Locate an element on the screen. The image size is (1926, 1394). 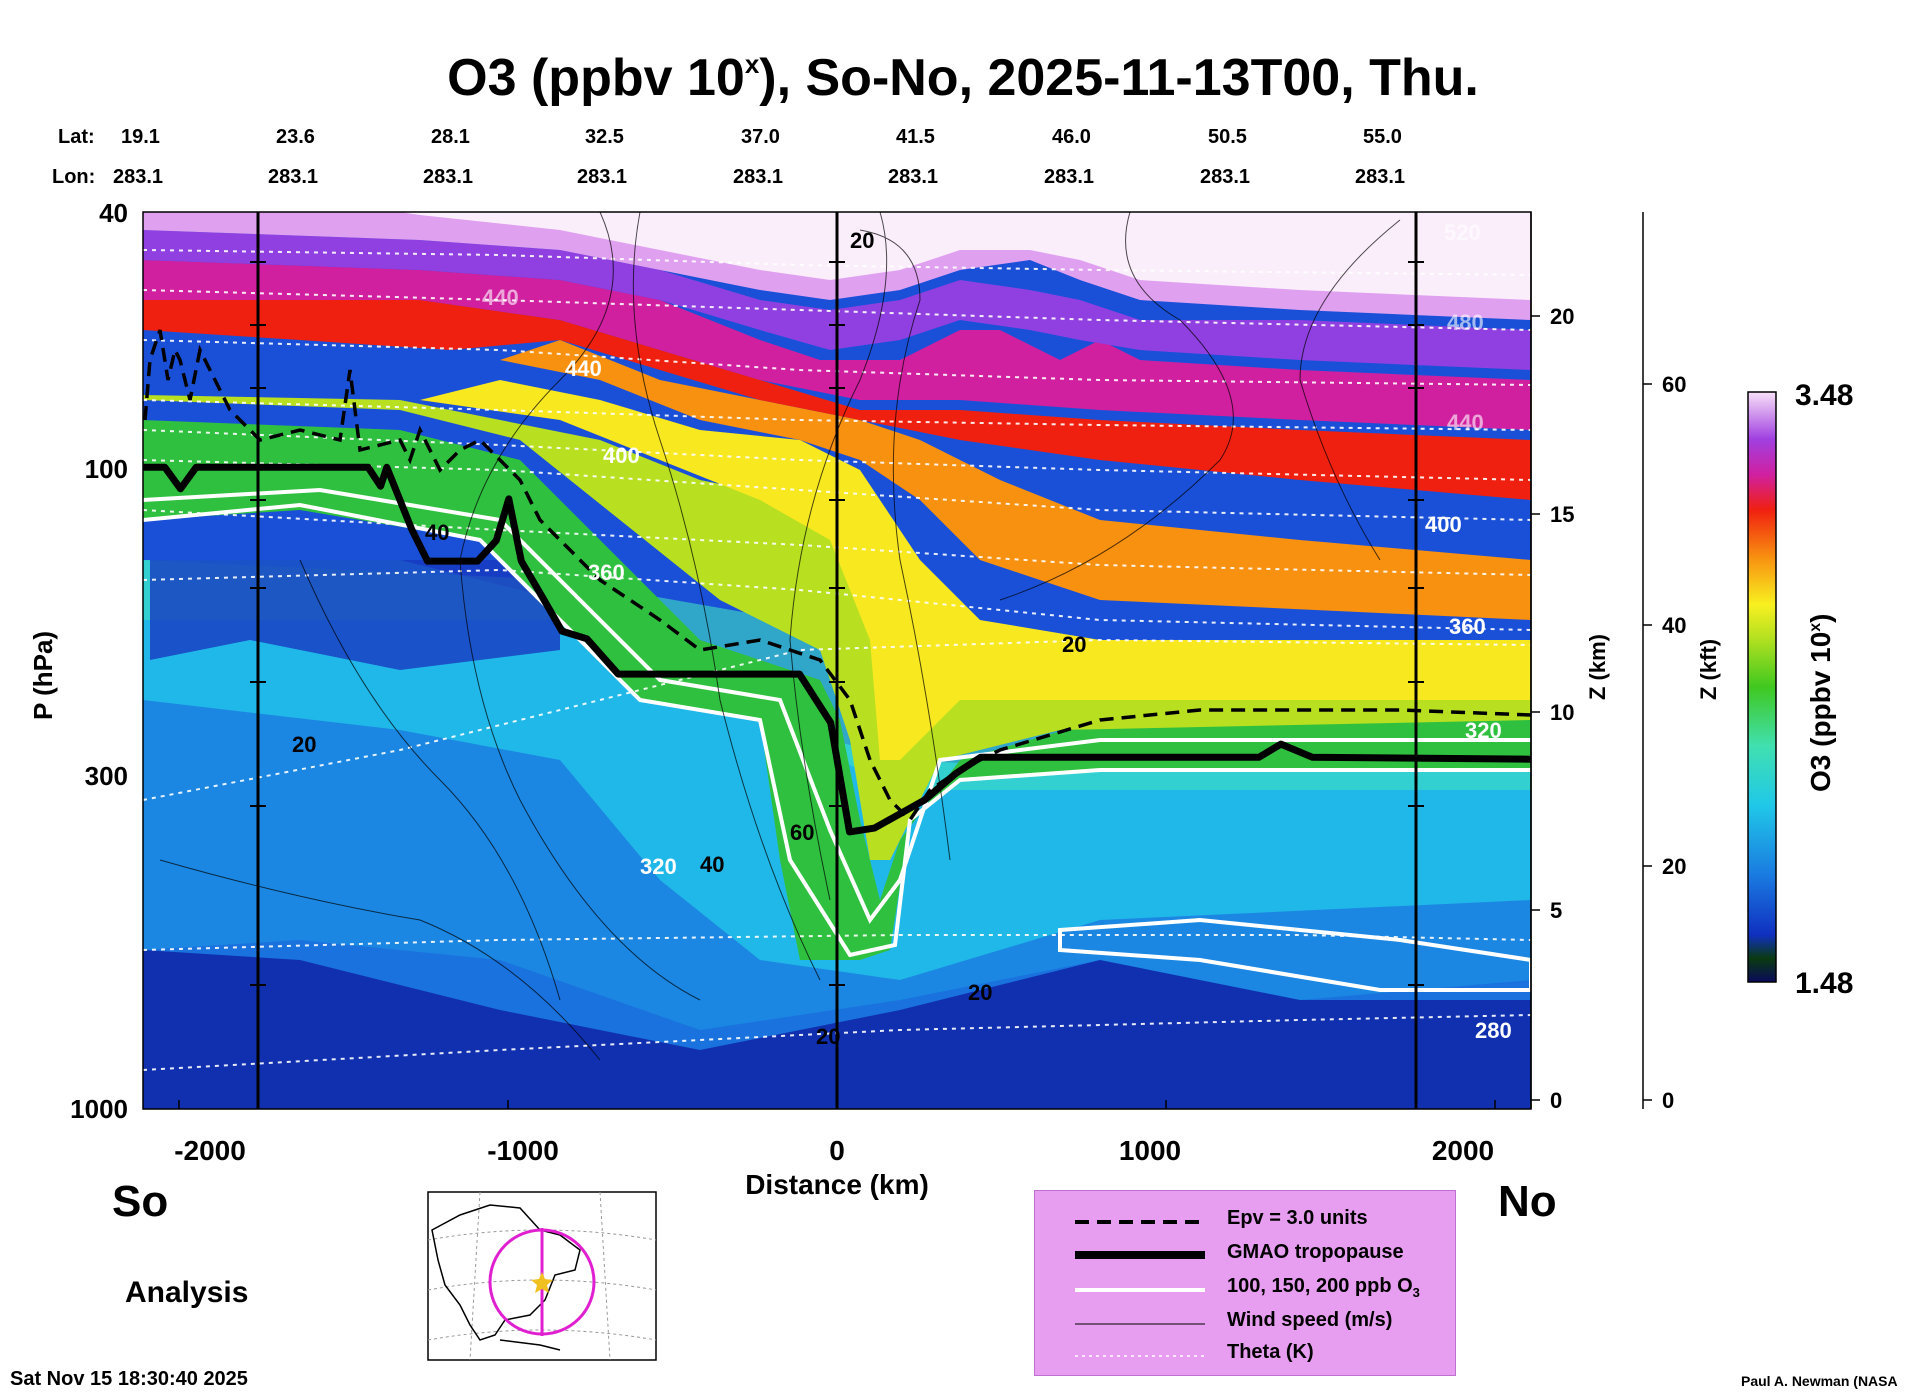
theta-label: 280 is located at coordinates (1493, 1030).